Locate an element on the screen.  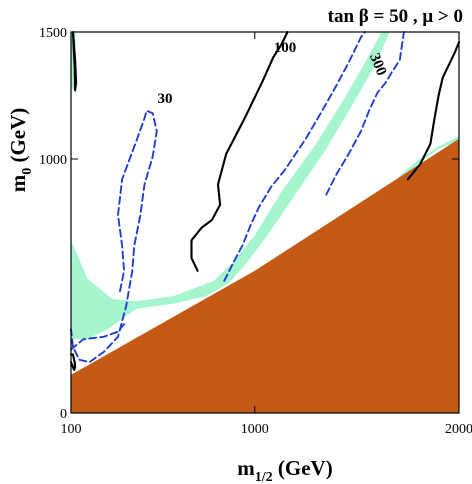
y-tick-label: 1500 is located at coordinates (53, 33).